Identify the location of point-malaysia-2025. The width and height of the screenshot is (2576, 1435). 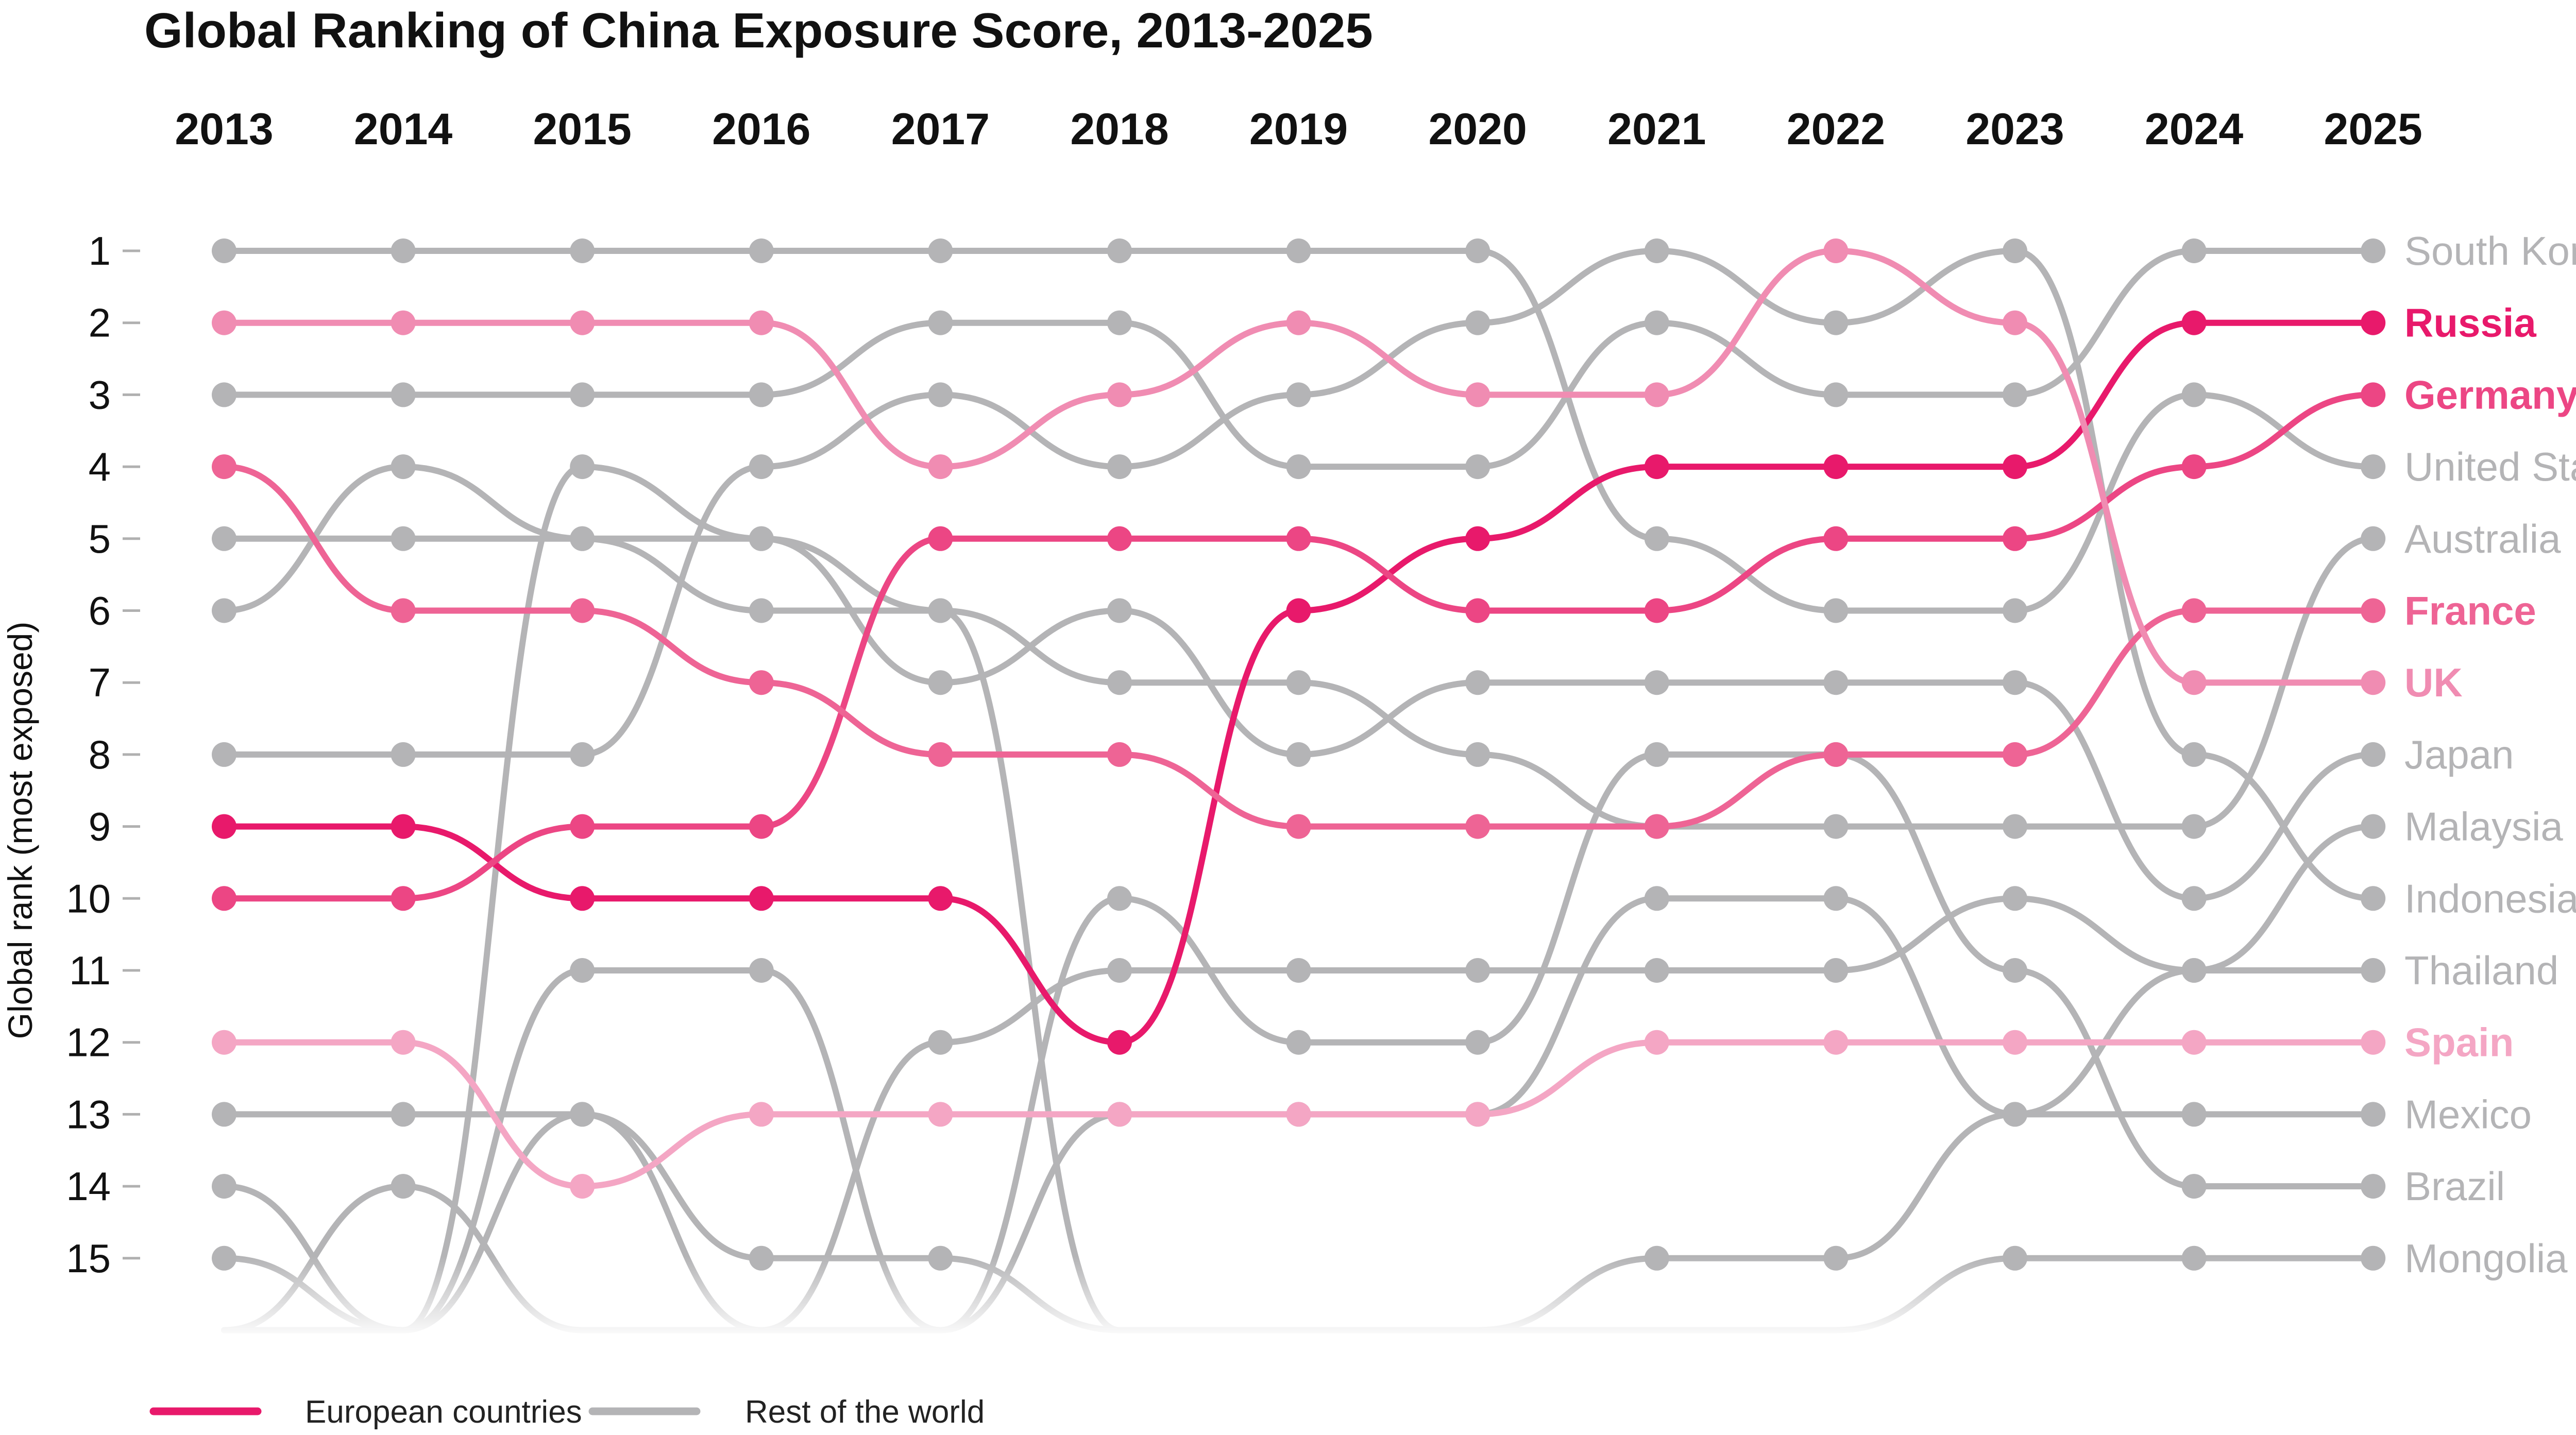
(2373, 826).